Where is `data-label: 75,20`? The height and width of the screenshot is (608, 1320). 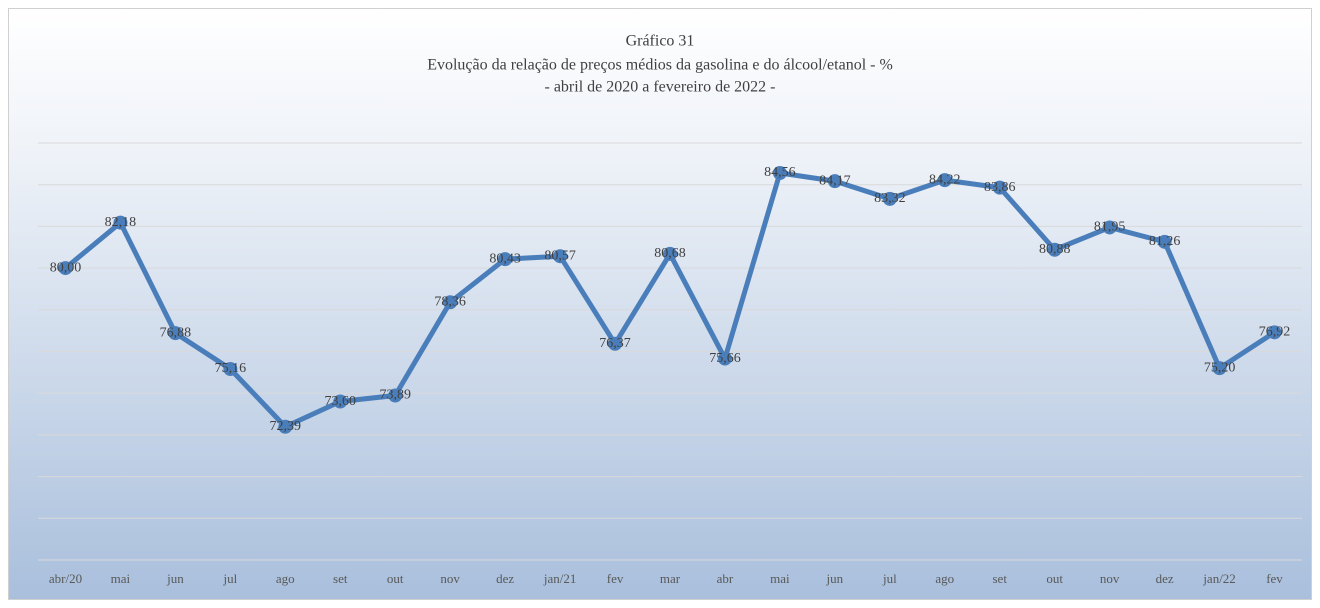
data-label: 75,20 is located at coordinates (1220, 367).